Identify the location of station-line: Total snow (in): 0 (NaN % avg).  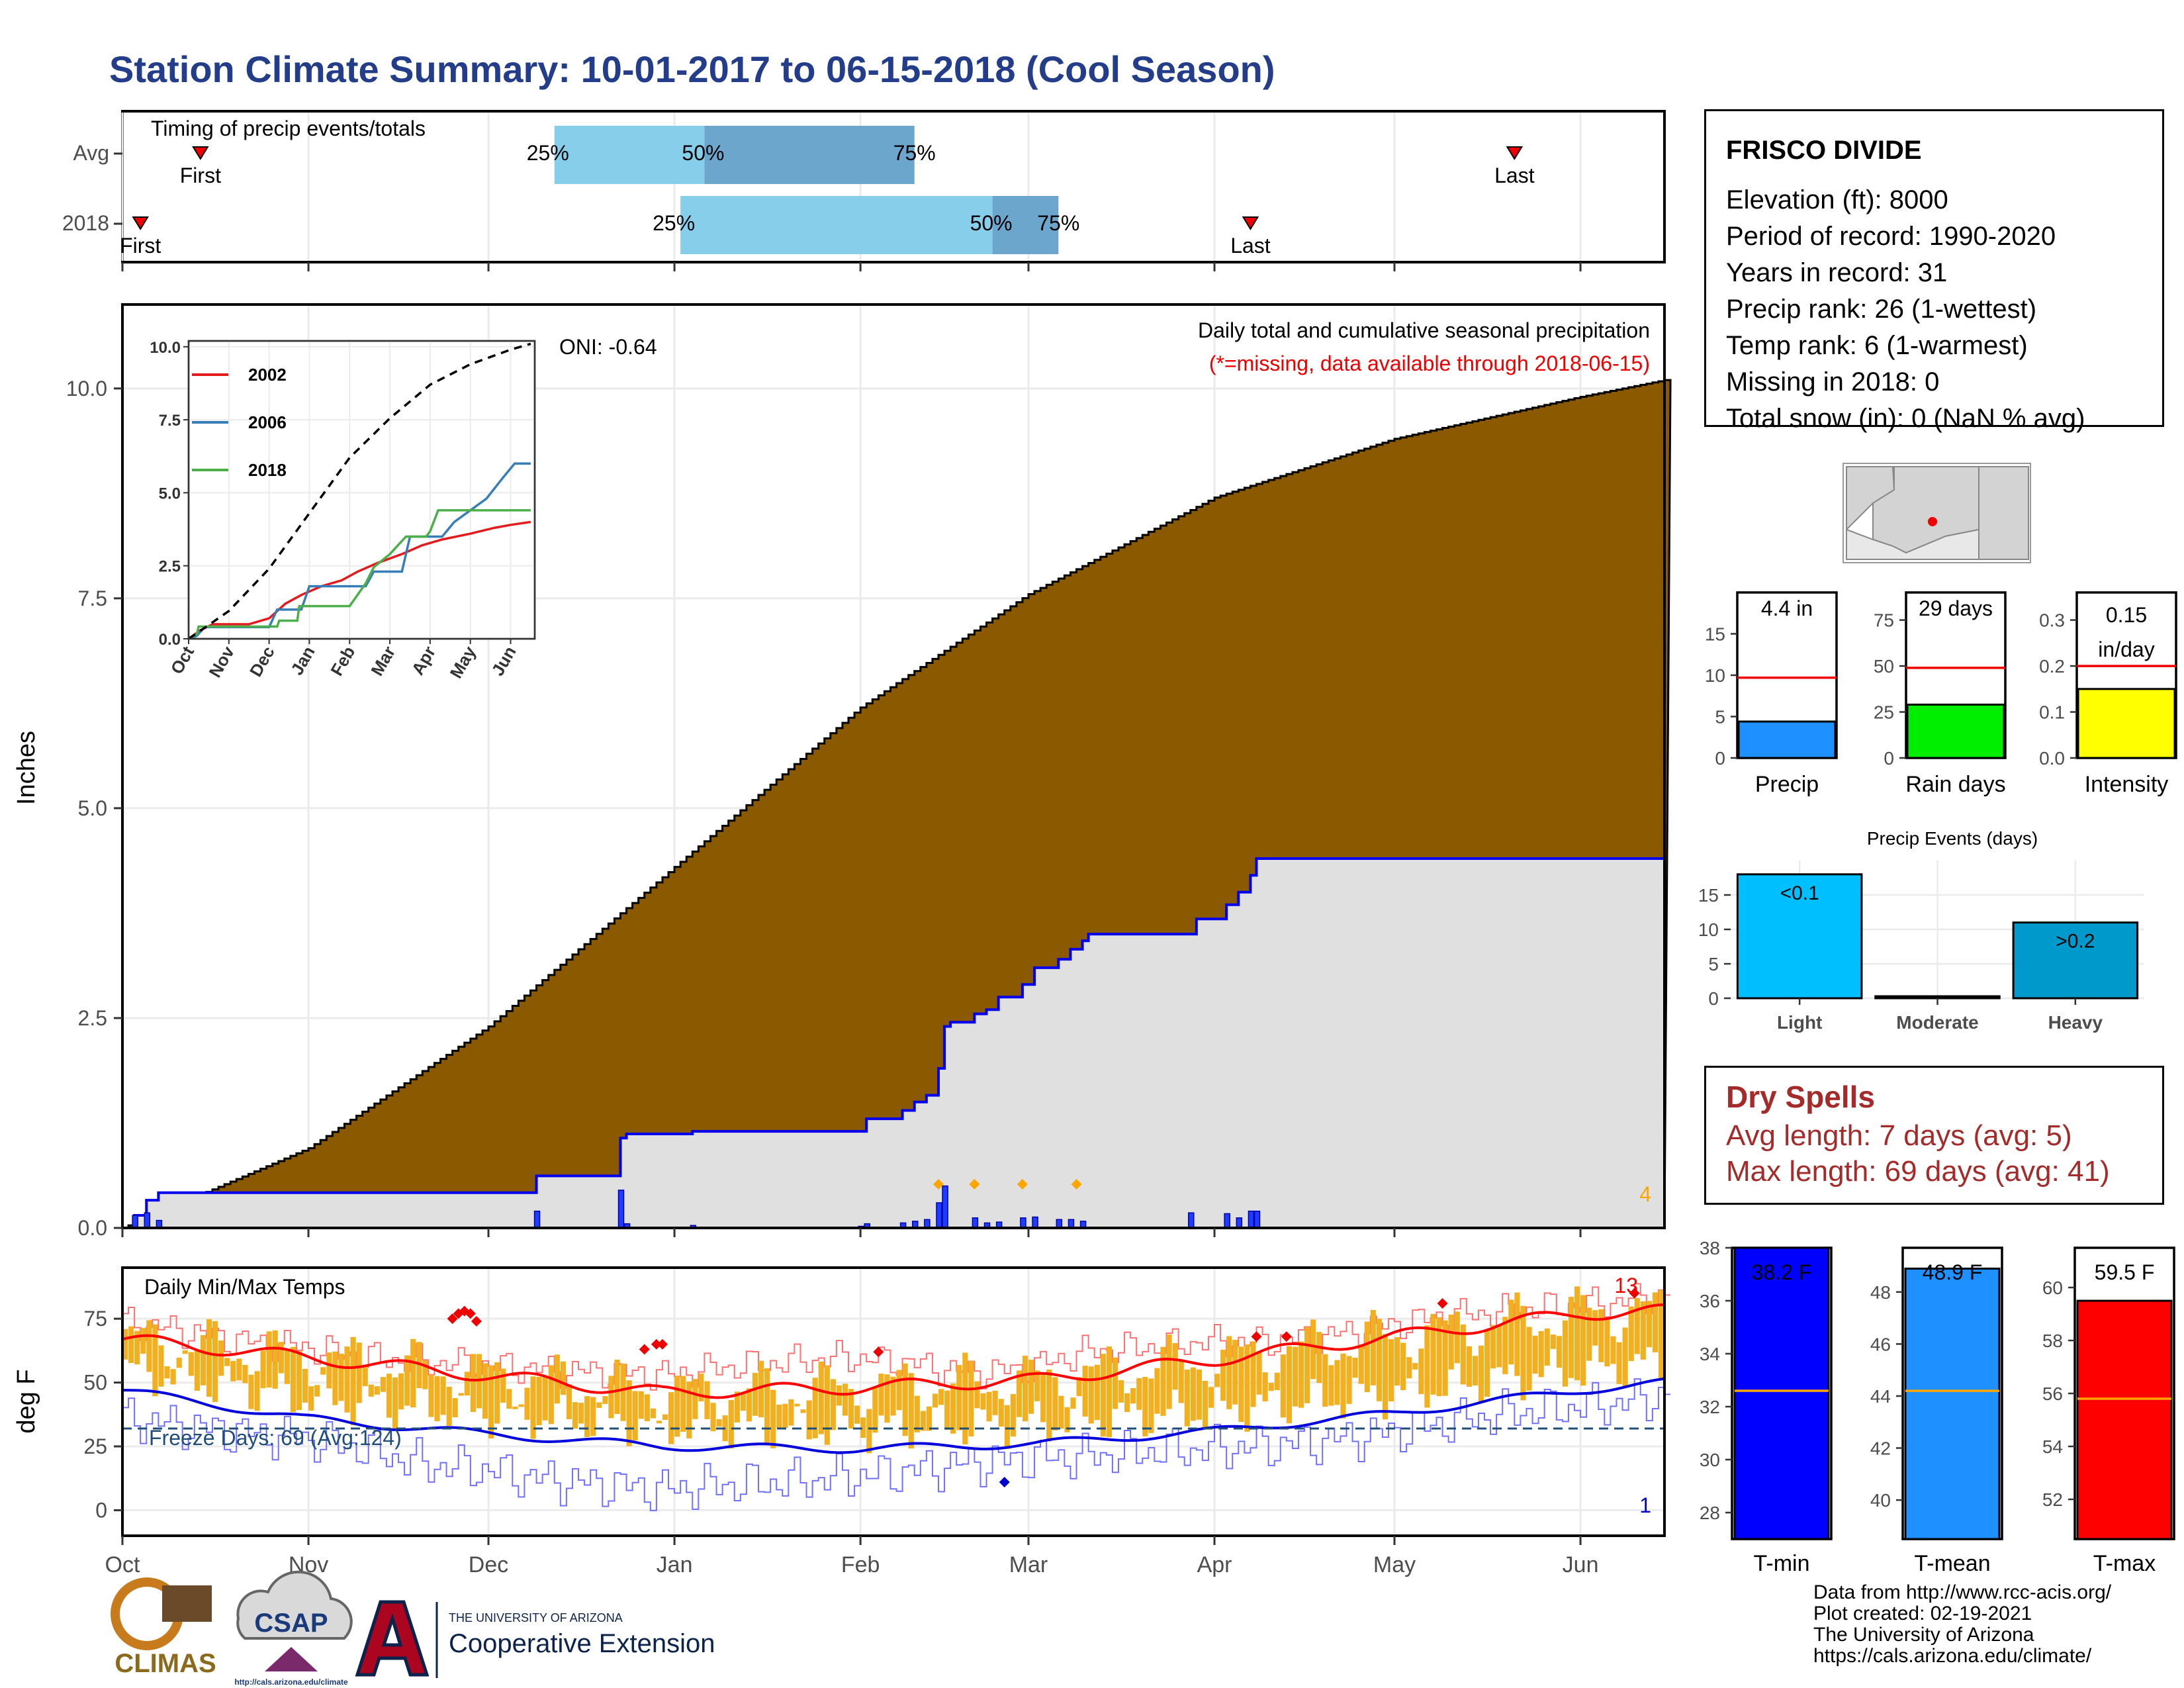
(1905, 418).